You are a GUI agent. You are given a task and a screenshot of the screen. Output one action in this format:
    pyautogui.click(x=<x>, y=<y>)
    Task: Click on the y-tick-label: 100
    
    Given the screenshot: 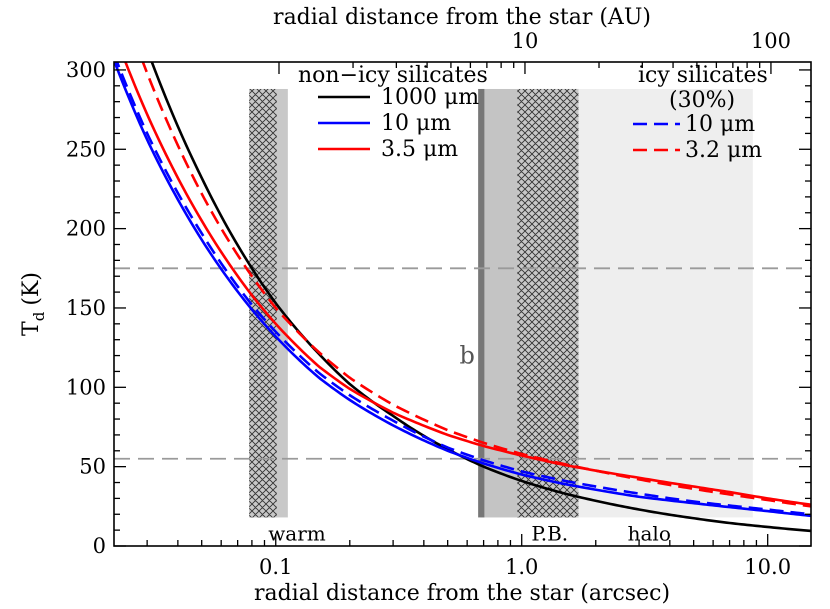 What is the action you would take?
    pyautogui.click(x=86, y=387)
    